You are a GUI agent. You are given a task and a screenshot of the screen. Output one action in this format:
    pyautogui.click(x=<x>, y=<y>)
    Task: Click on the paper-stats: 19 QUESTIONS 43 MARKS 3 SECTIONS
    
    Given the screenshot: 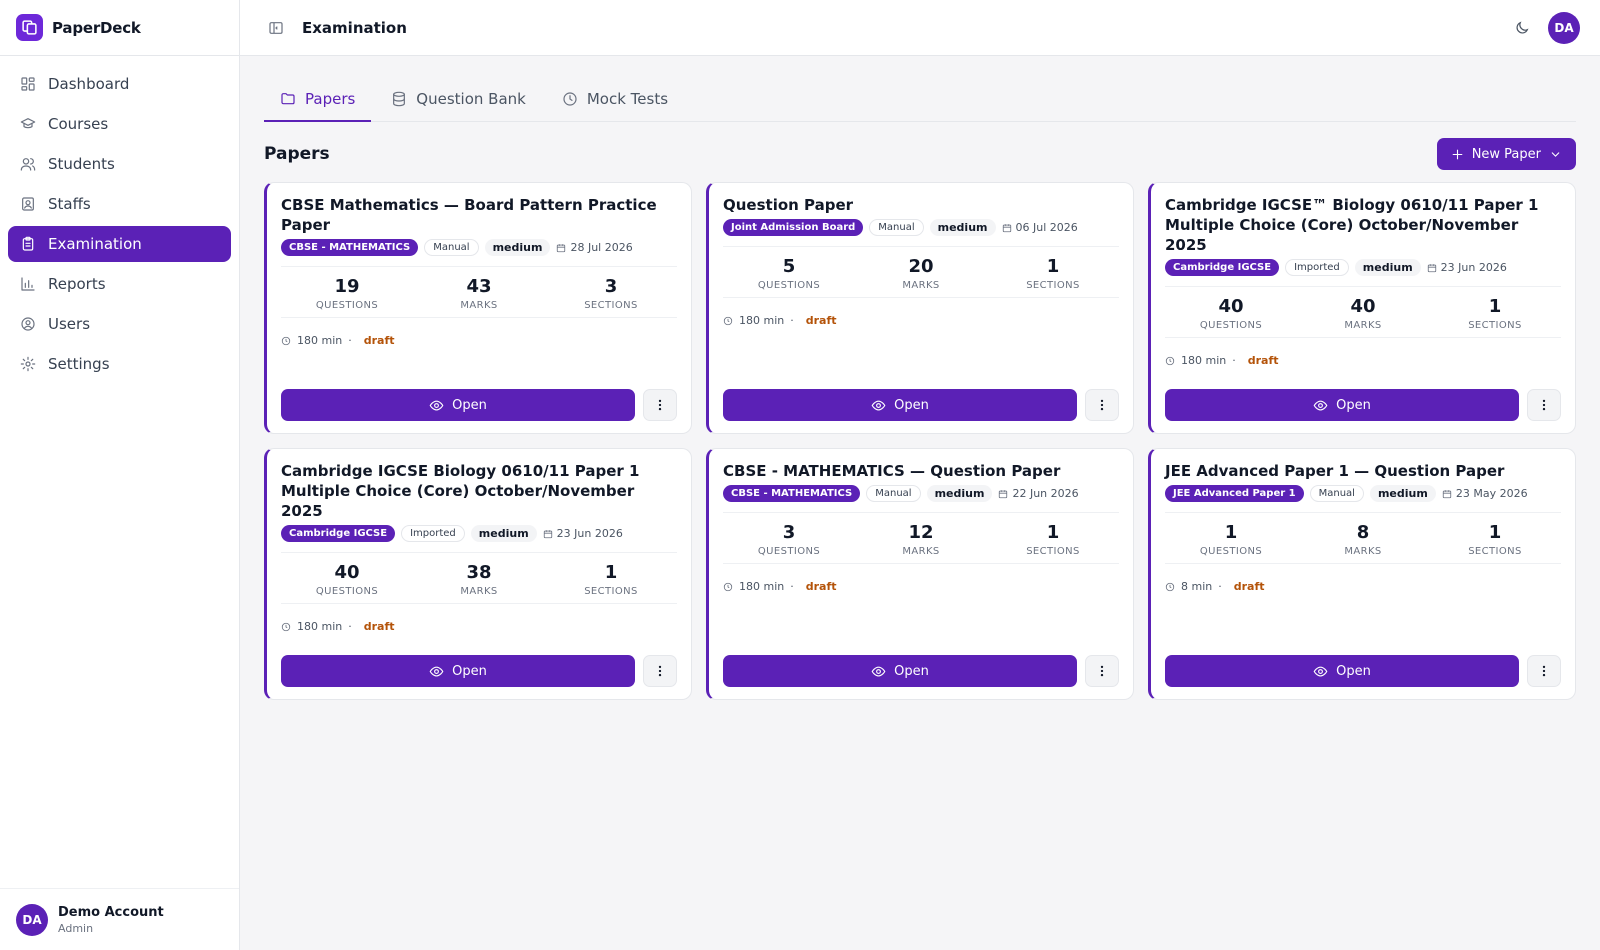 What is the action you would take?
    pyautogui.click(x=479, y=292)
    